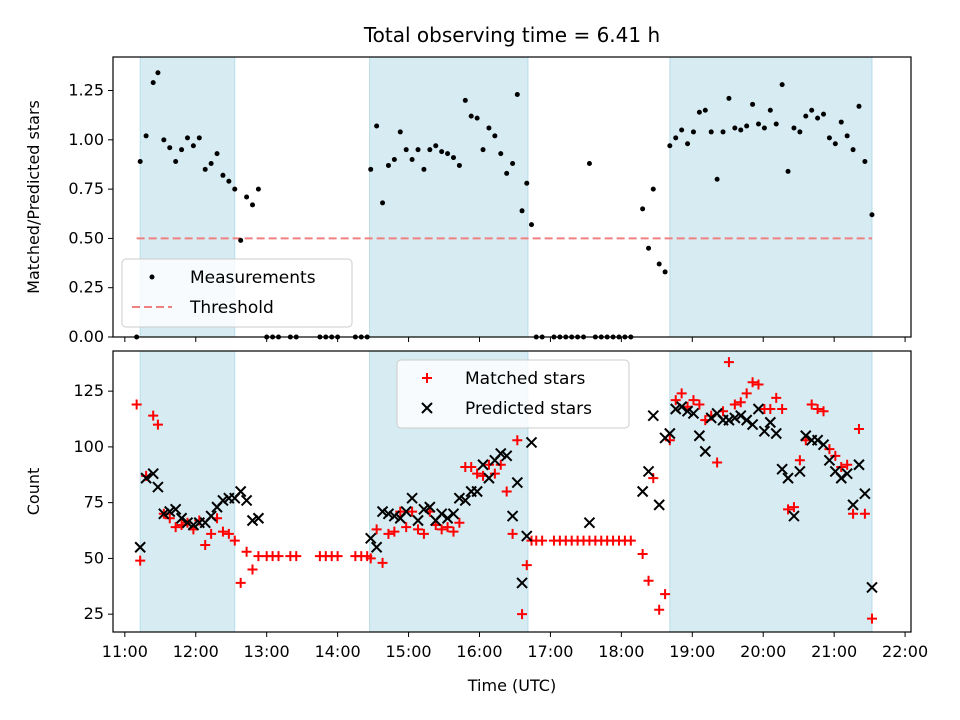  I want to click on y-axis-label: Matched/Predicted stars, so click(33, 197).